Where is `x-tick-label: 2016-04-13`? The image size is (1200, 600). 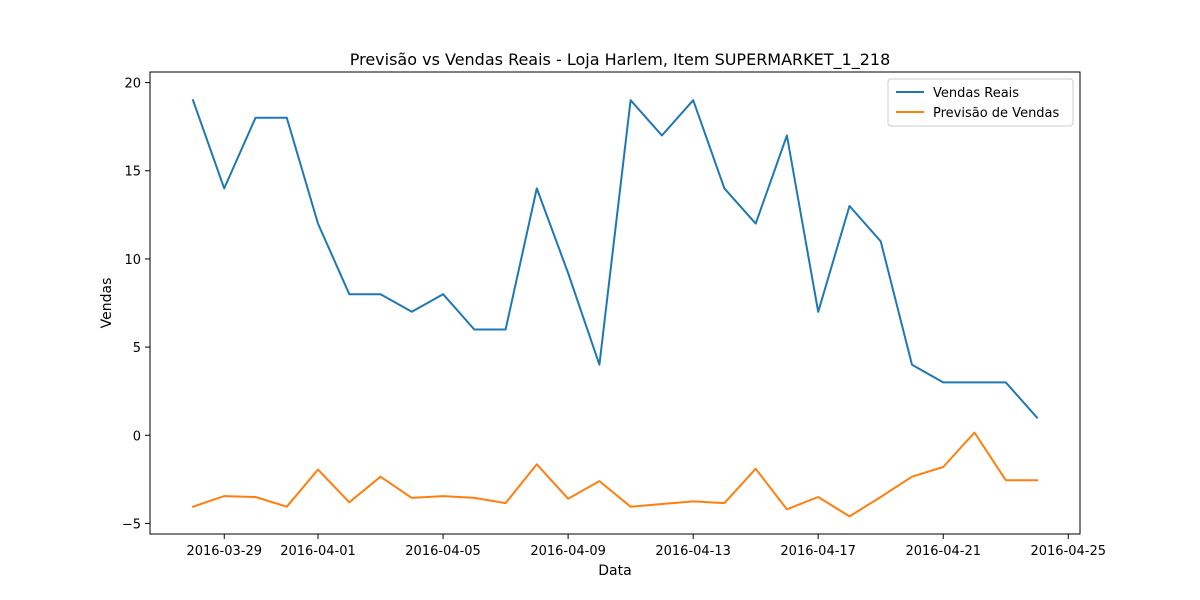
x-tick-label: 2016-04-13 is located at coordinates (693, 551).